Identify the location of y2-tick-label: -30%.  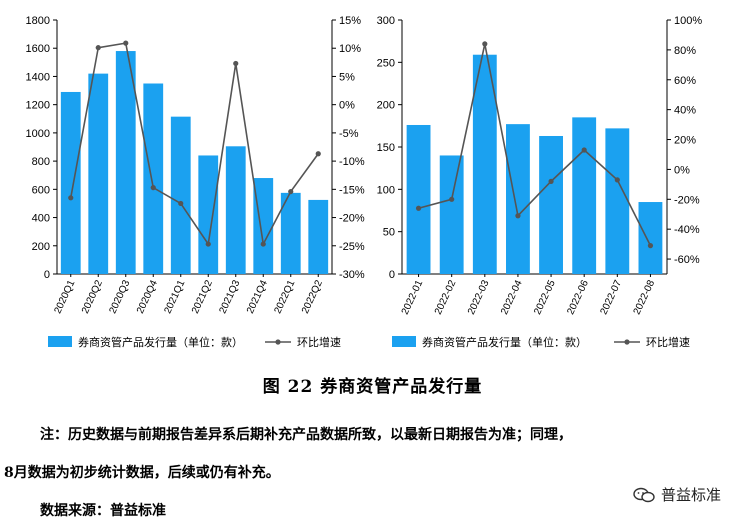
(352, 275).